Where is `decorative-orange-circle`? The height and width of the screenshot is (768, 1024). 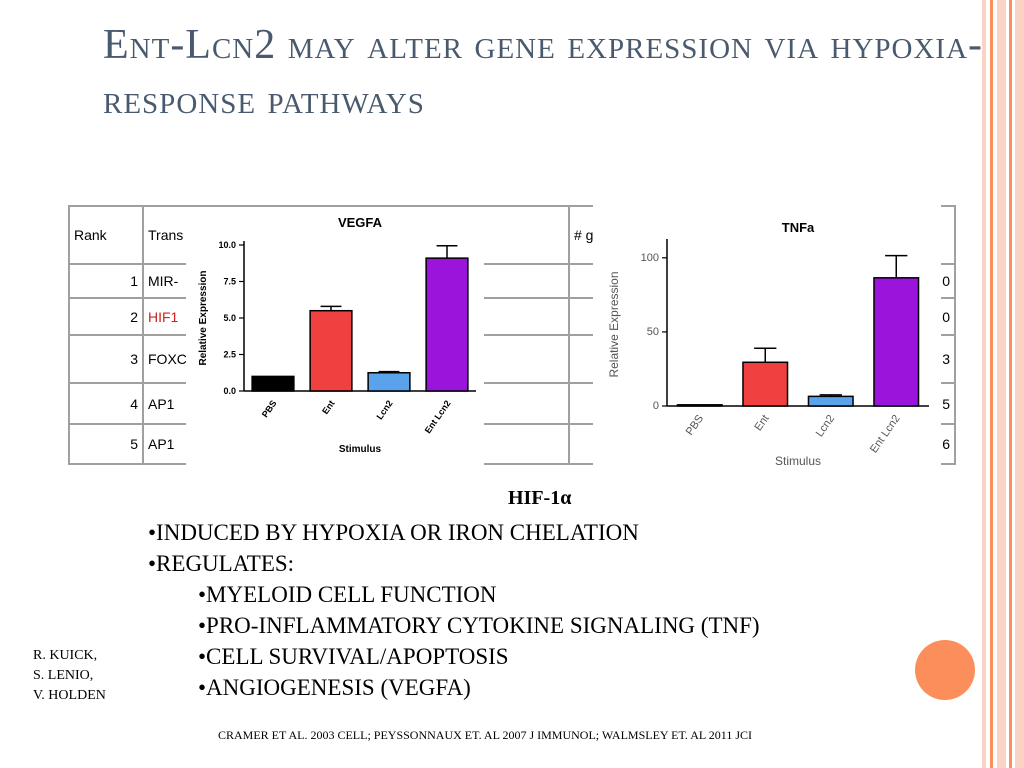
decorative-orange-circle is located at coordinates (945, 670).